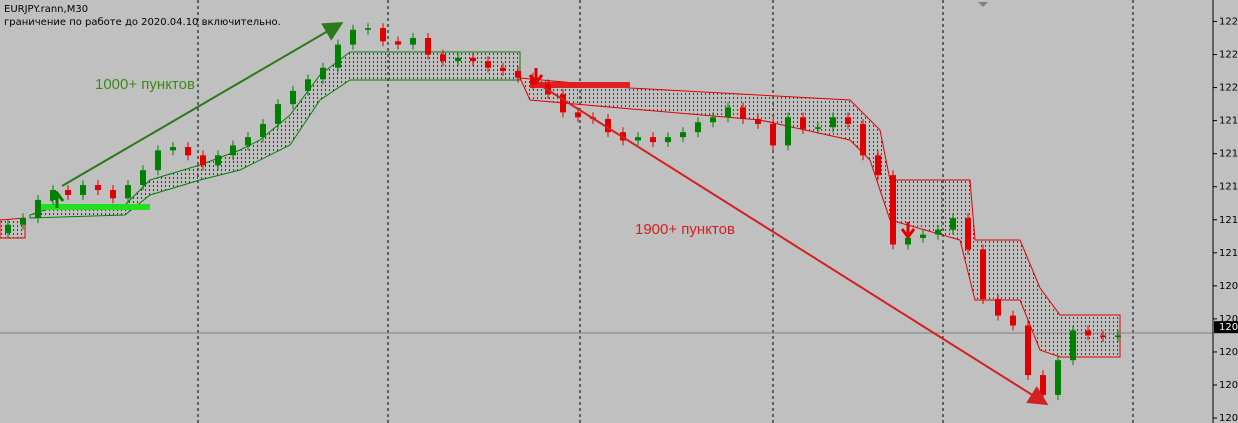 The height and width of the screenshot is (423, 1238). I want to click on red-band-left, so click(13, 228).